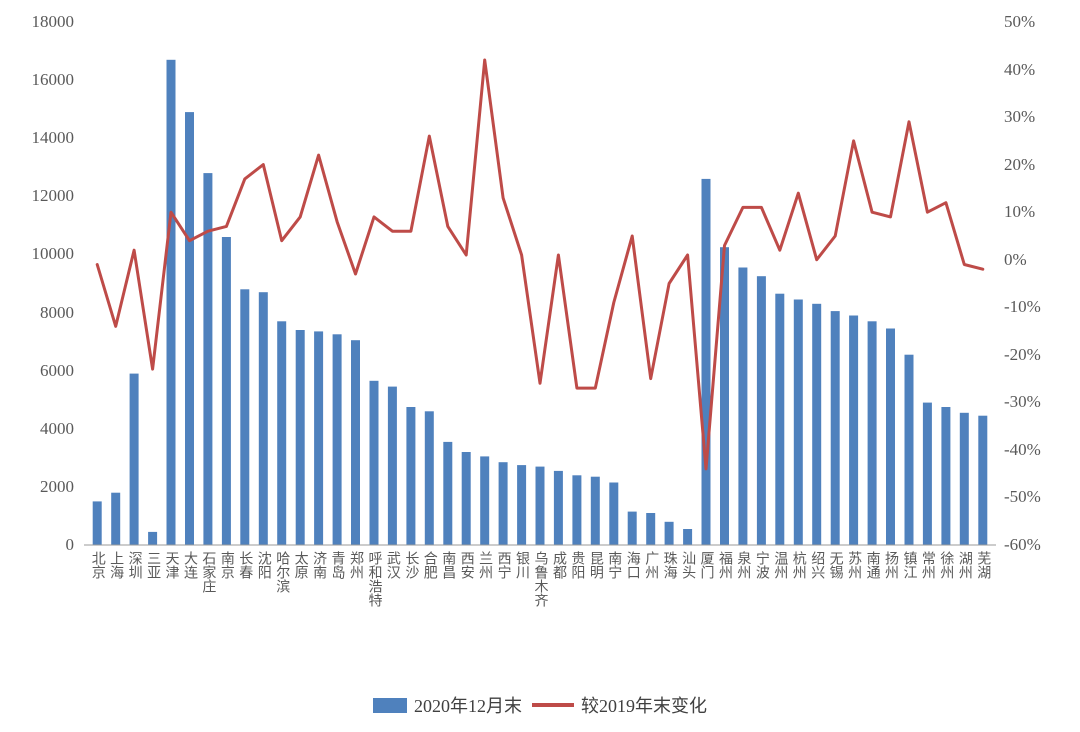 The height and width of the screenshot is (732, 1080). Describe the element at coordinates (53, 138) in the screenshot. I see `left-axis-tick: 14000` at that location.